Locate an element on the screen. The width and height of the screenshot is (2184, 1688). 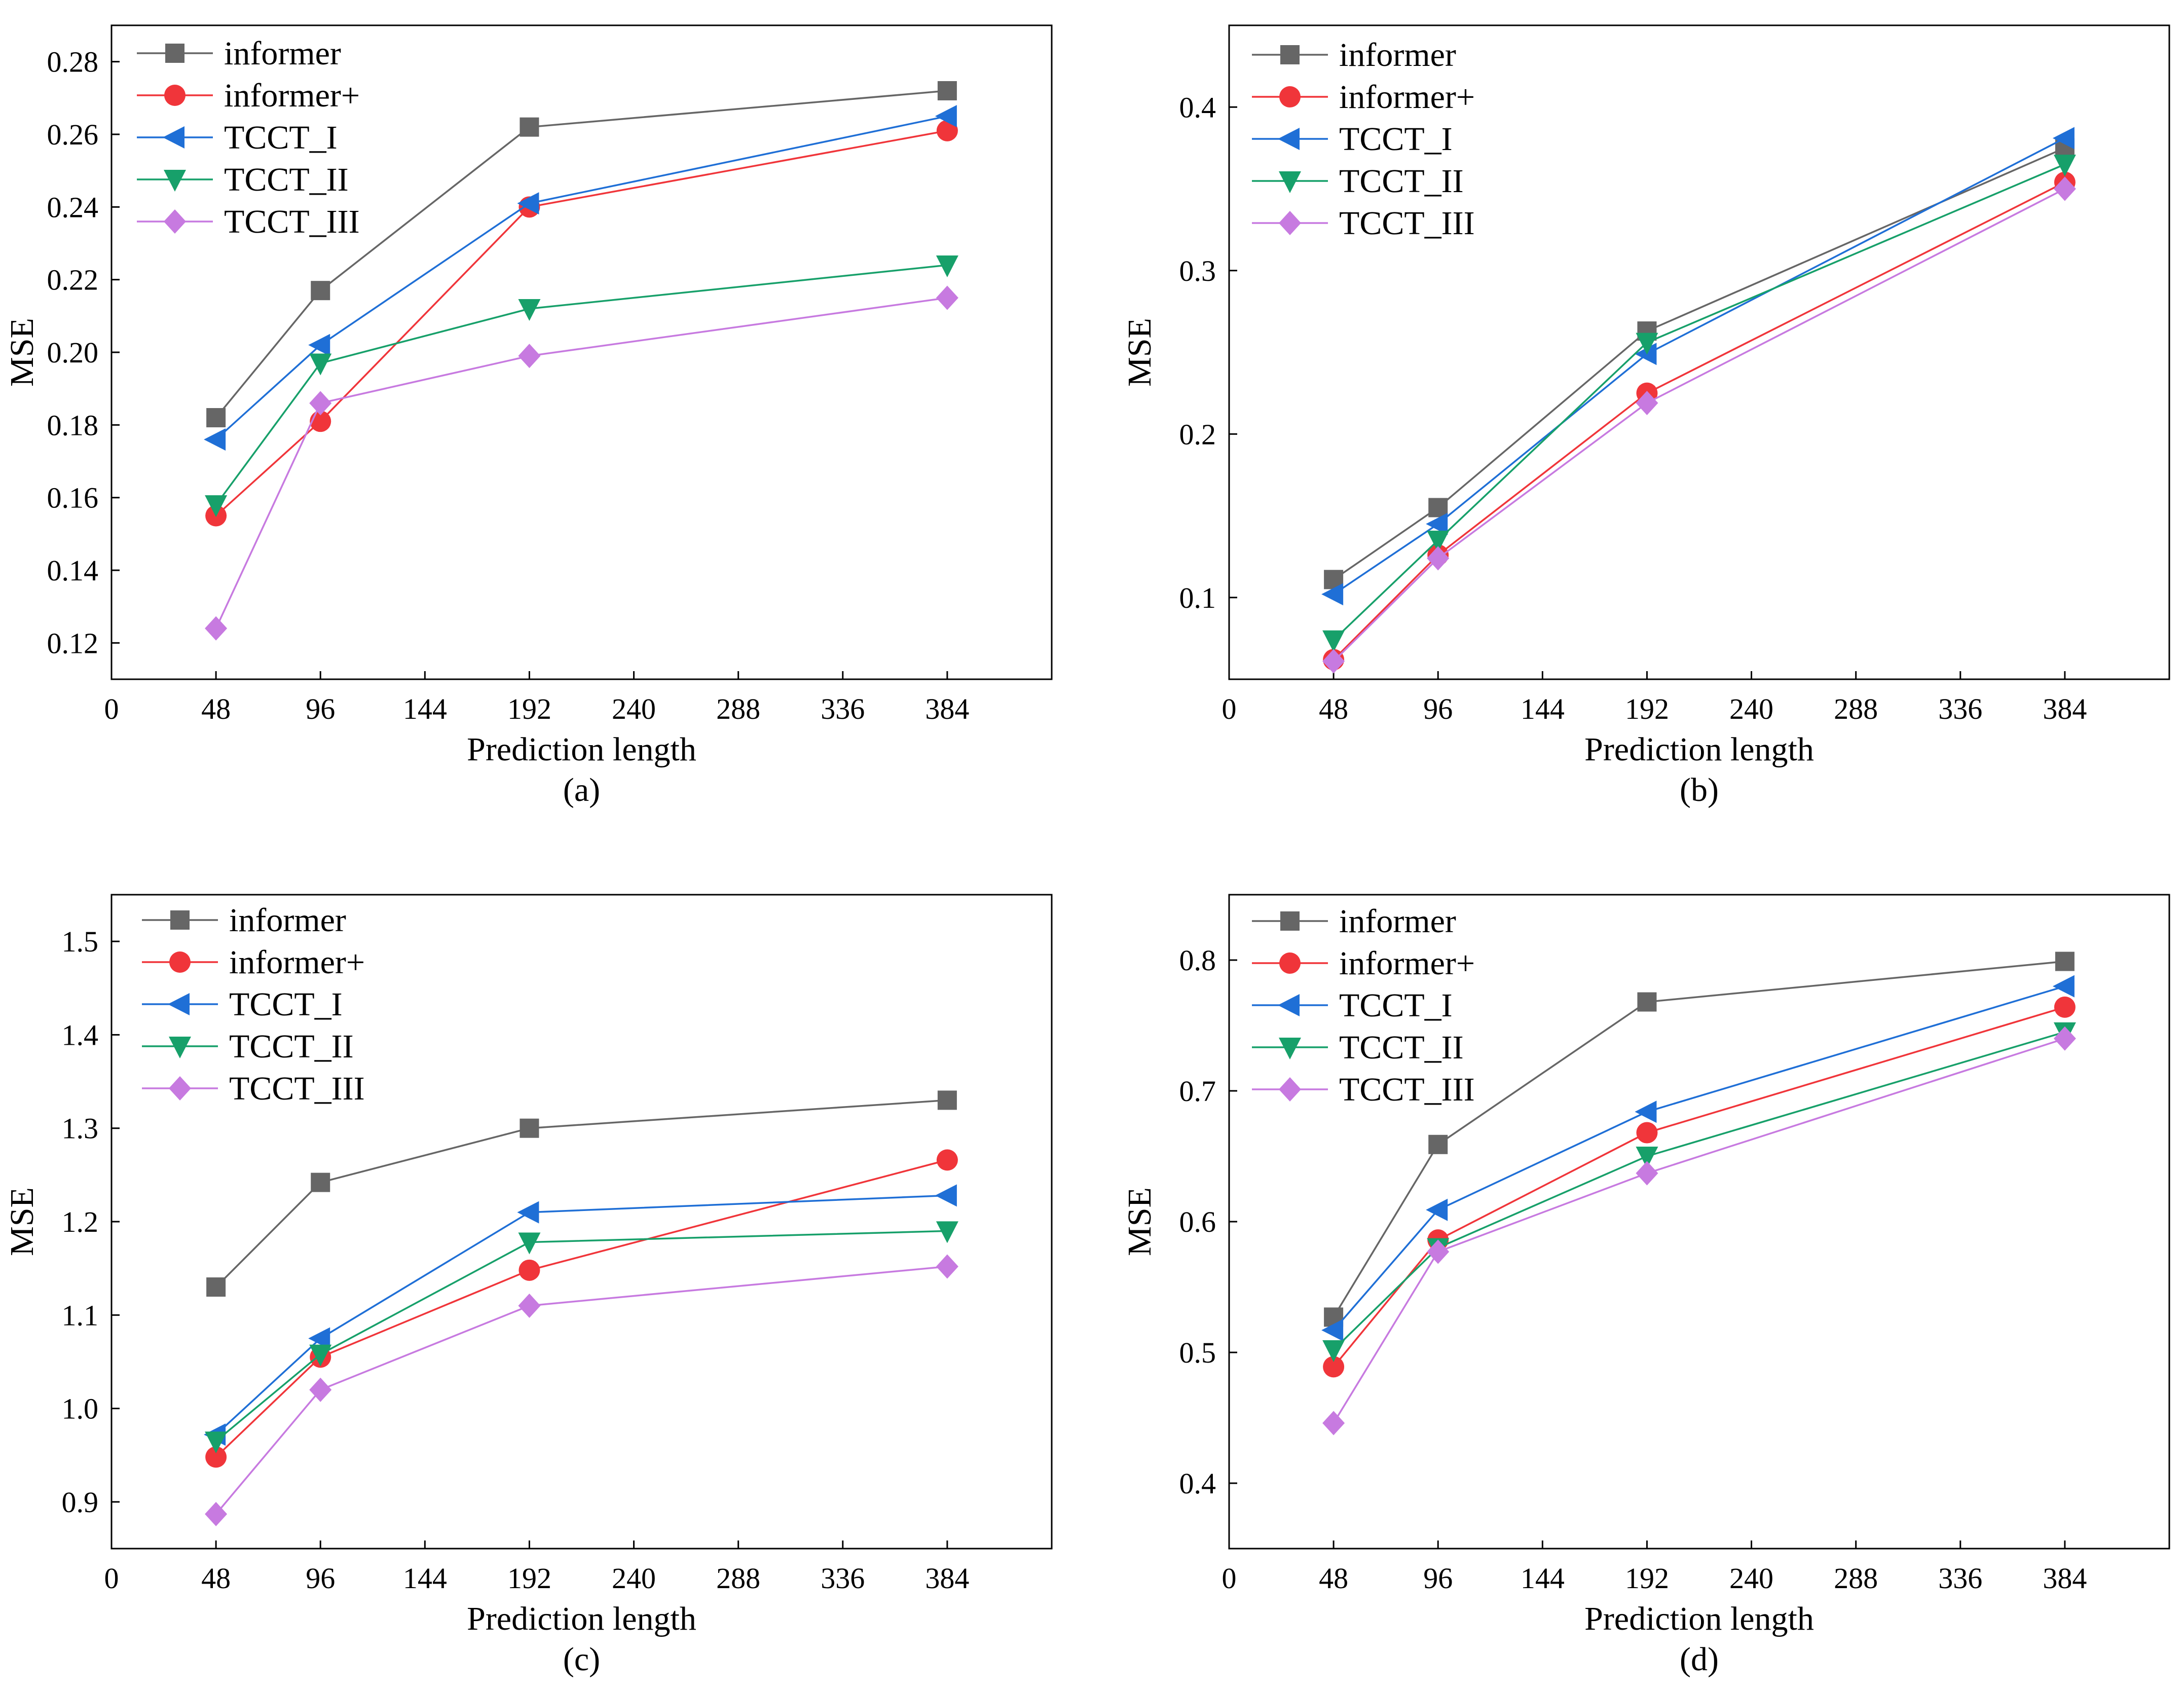
legend-label: informer+ is located at coordinates (297, 962).